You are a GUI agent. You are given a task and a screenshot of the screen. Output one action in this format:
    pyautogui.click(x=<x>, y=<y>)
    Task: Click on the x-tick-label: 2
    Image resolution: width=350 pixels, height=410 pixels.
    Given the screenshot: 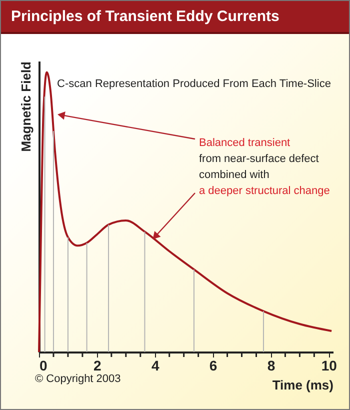 What is the action you would take?
    pyautogui.click(x=98, y=366)
    